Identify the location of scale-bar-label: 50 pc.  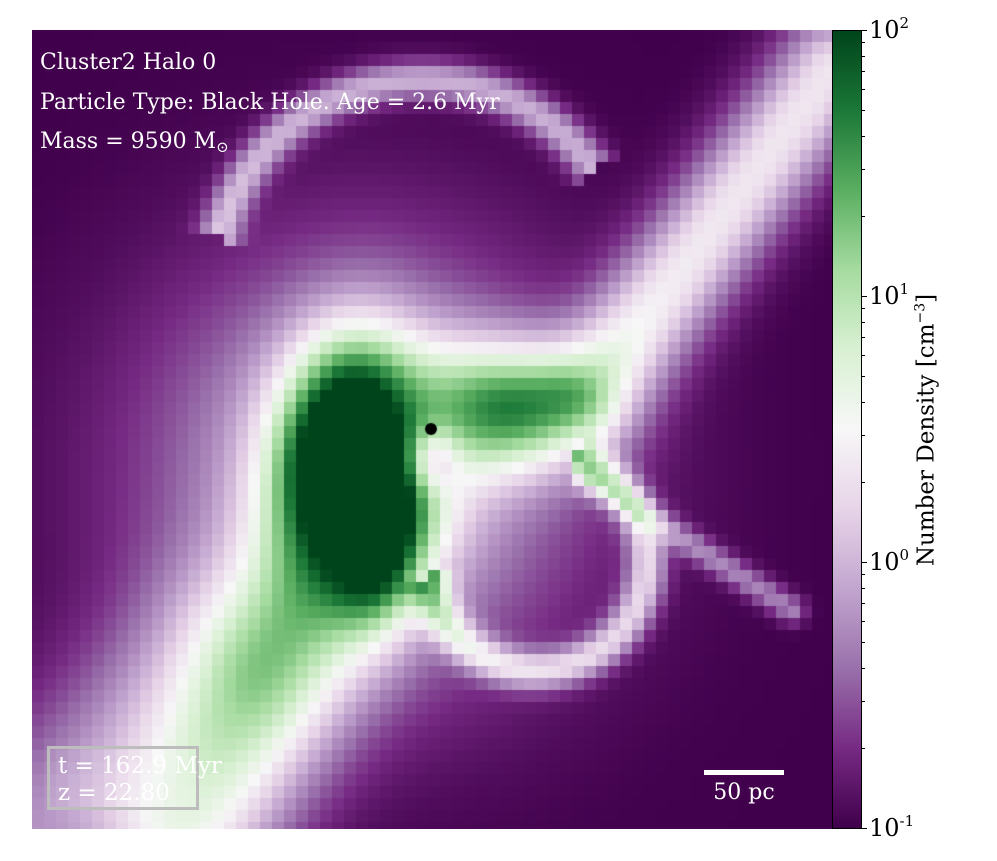
(744, 792).